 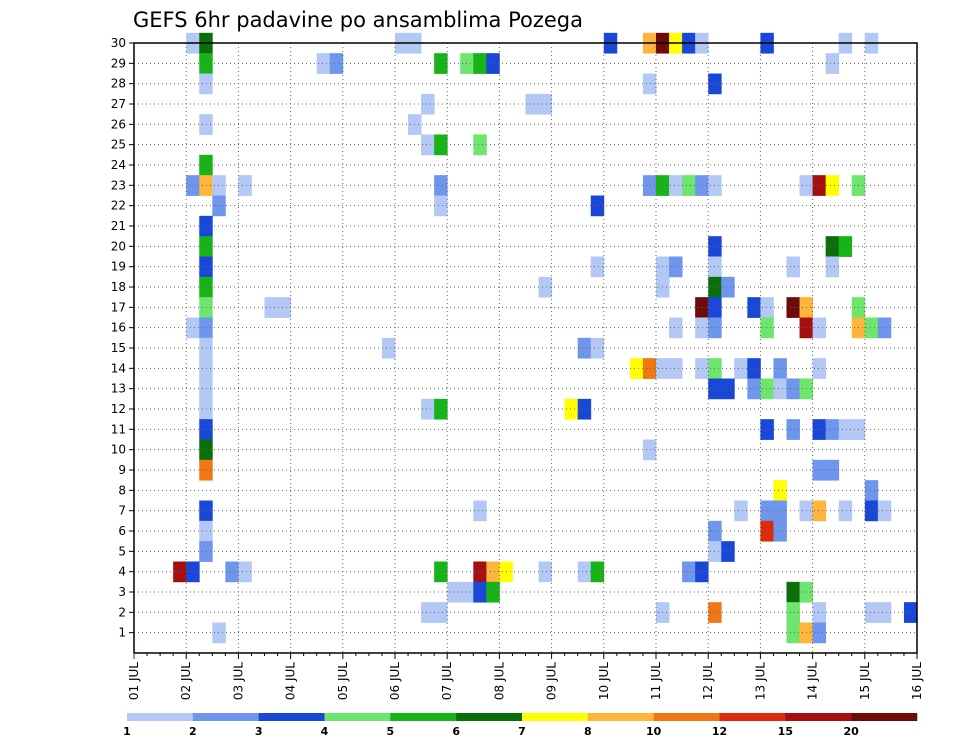 I want to click on y-tick-label: 22, so click(x=118, y=206).